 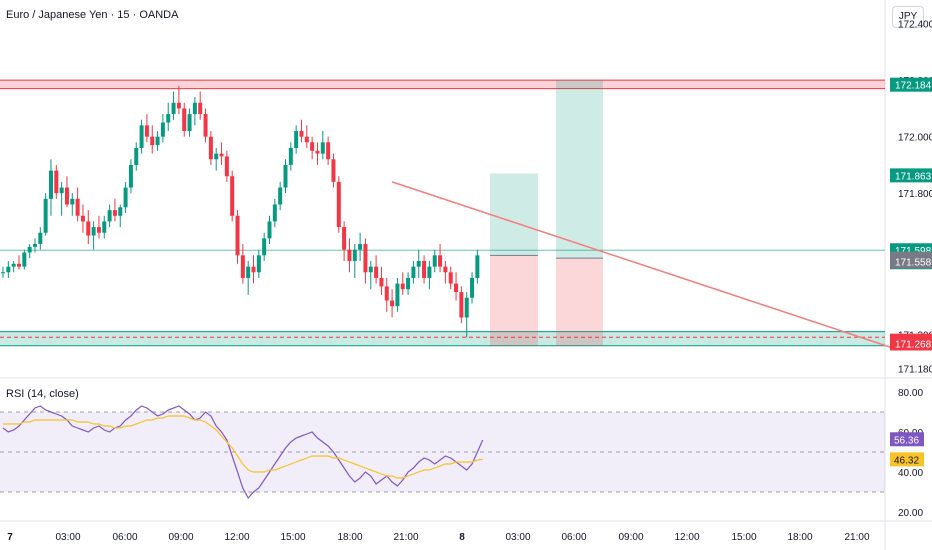 What do you see at coordinates (462, 537) in the screenshot?
I see `time-tick-label: 8` at bounding box center [462, 537].